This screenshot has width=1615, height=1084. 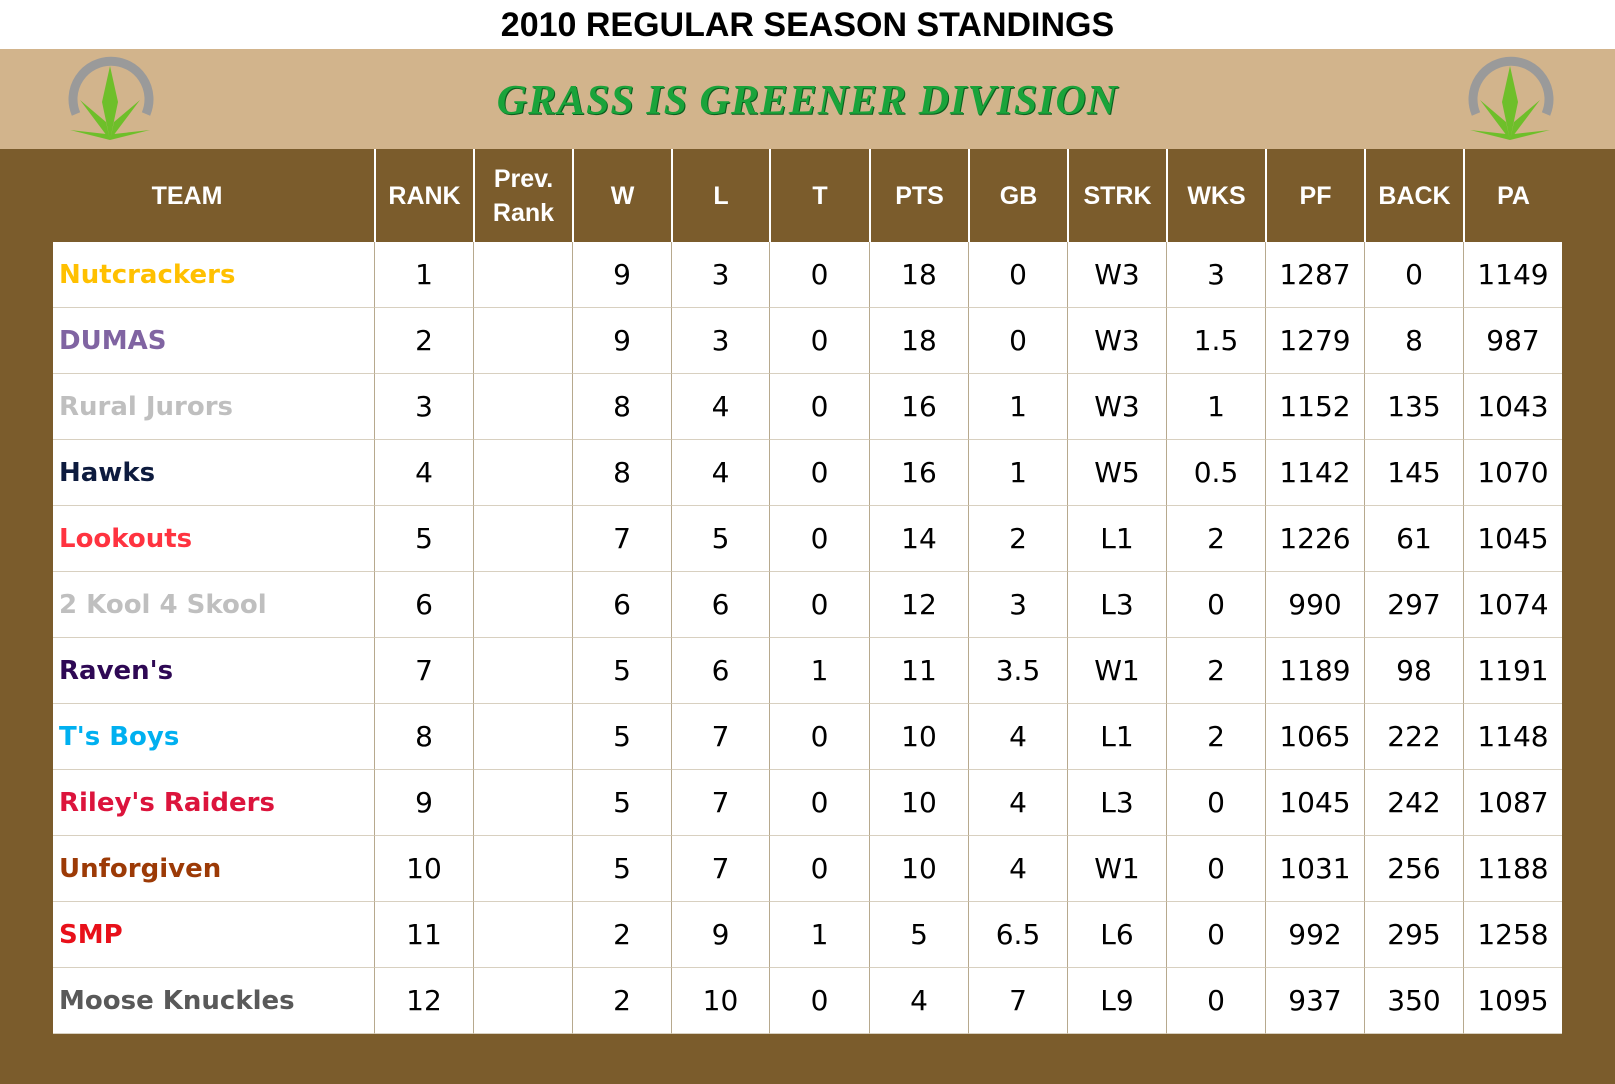 I want to click on team-name: Unforgiven, so click(x=213, y=869).